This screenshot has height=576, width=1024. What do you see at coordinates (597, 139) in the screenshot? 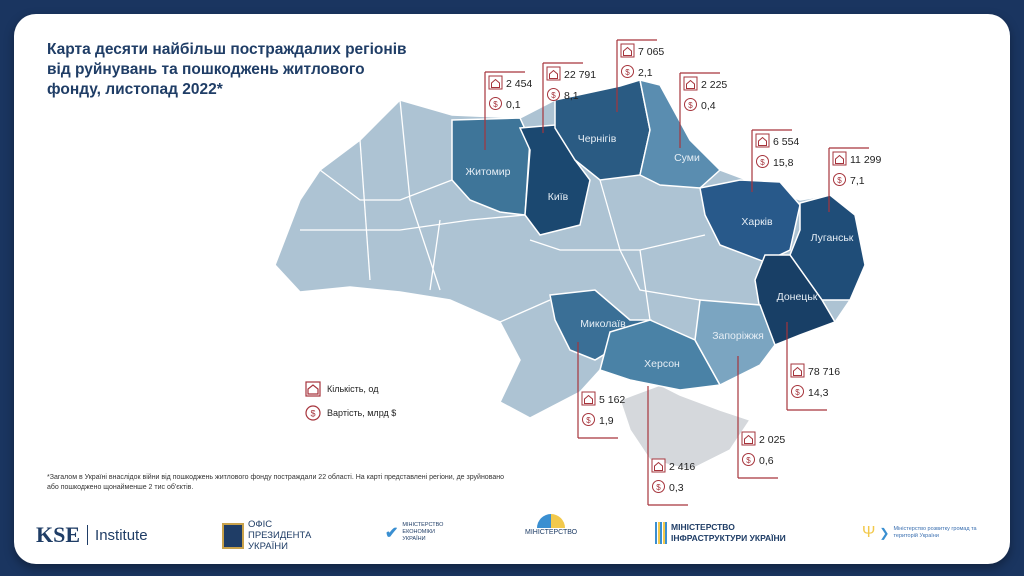
I see `region-label-chernihiv: Чернігів` at bounding box center [597, 139].